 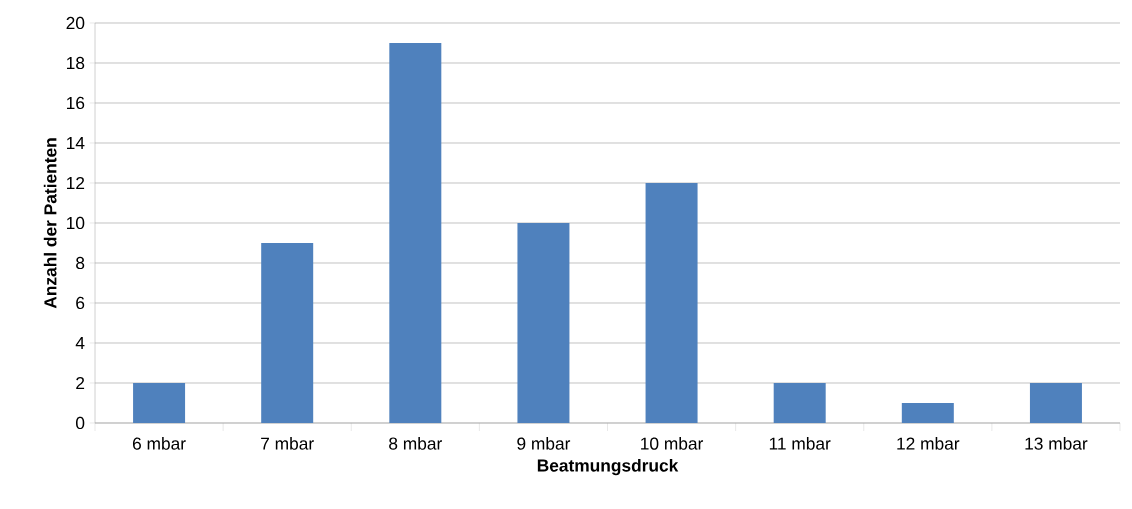 What do you see at coordinates (1056, 443) in the screenshot?
I see `x-tick-label: 13 mbar` at bounding box center [1056, 443].